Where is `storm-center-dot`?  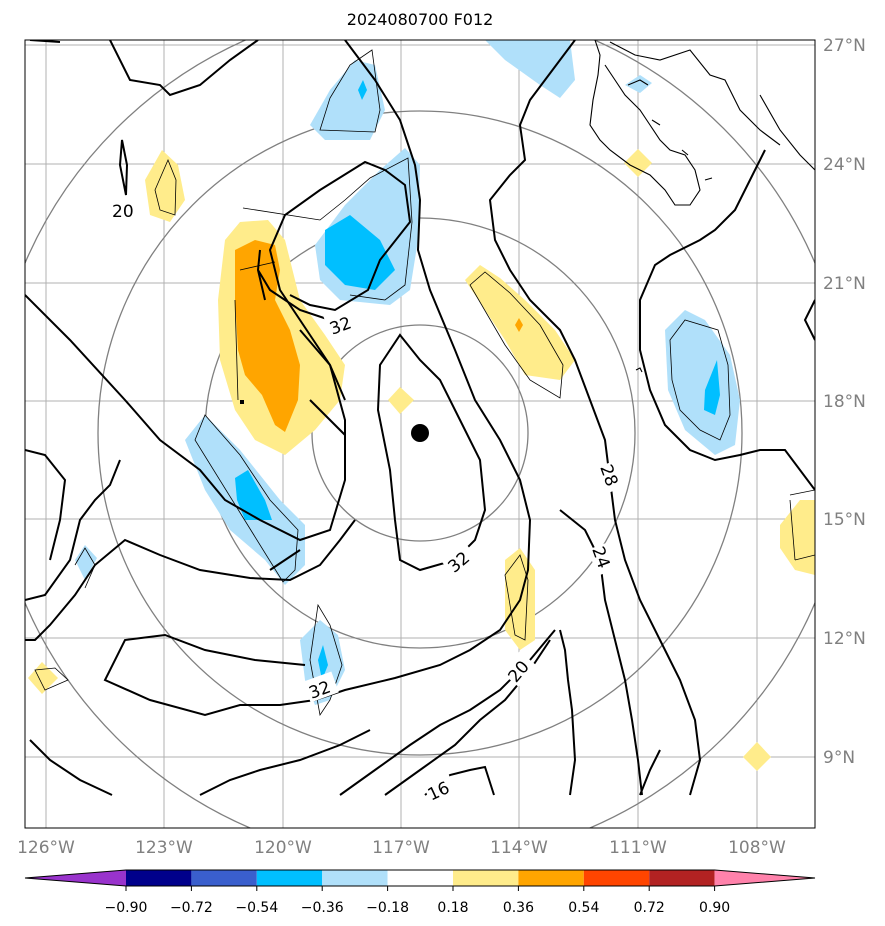
storm-center-dot is located at coordinates (420, 433).